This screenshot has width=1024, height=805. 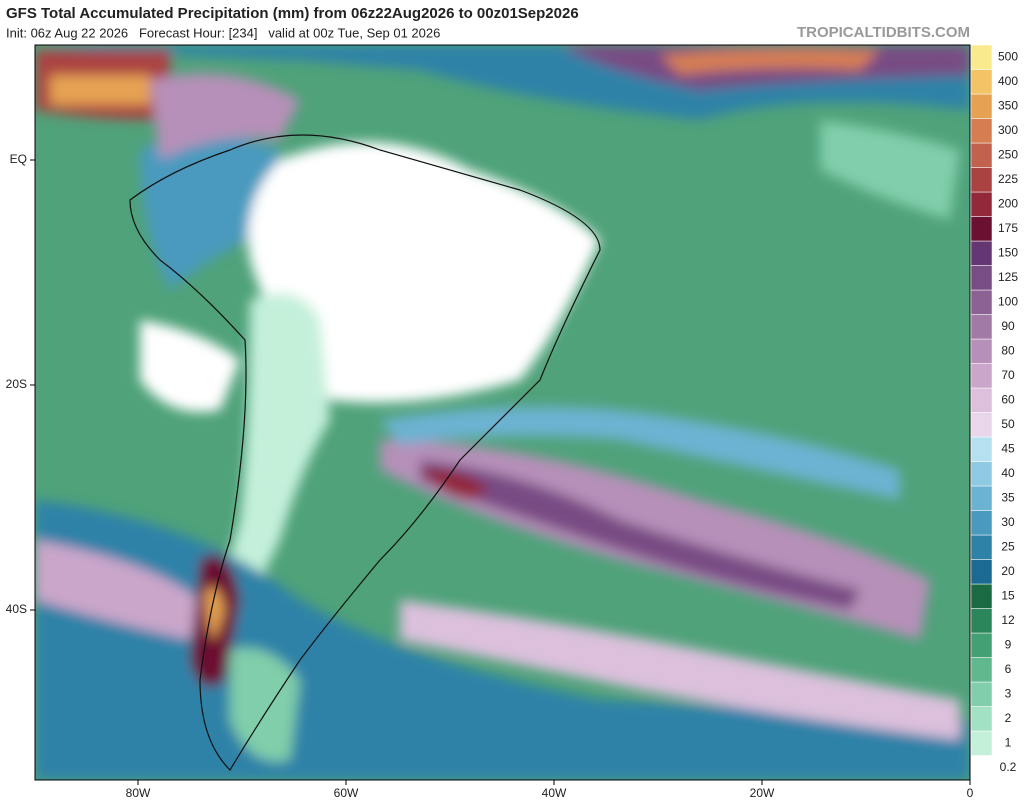 What do you see at coordinates (1008, 424) in the screenshot?
I see `colorbar-label: 50` at bounding box center [1008, 424].